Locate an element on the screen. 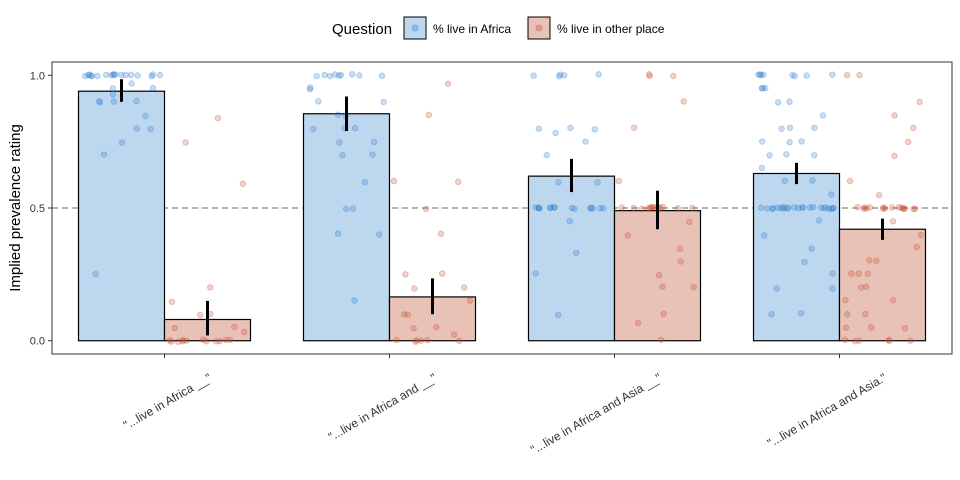 The image size is (960, 480). y-tick-label: 0.5 is located at coordinates (37, 209).